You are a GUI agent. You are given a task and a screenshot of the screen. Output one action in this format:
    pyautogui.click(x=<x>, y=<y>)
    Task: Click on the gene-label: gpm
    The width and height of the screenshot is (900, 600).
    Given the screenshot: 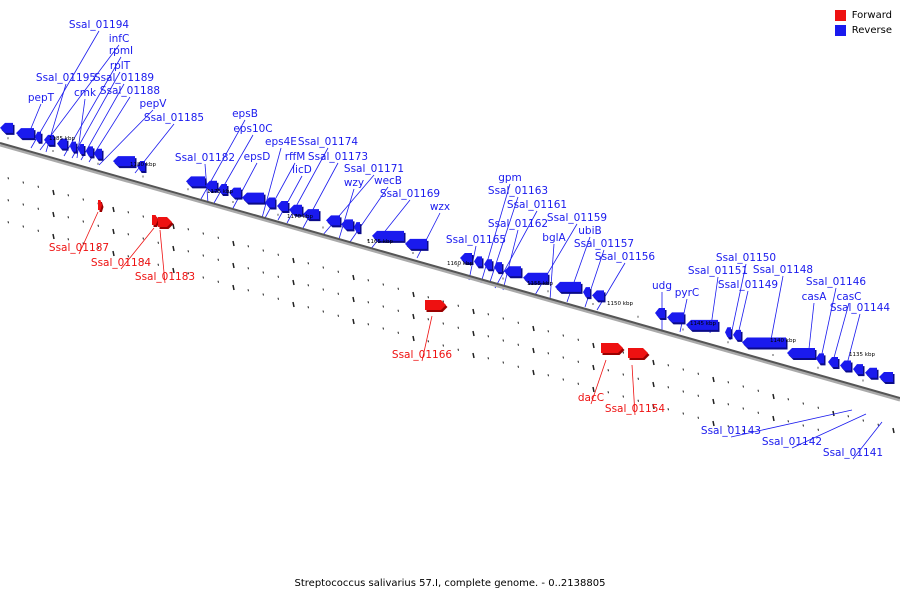 What is the action you would take?
    pyautogui.click(x=510, y=178)
    